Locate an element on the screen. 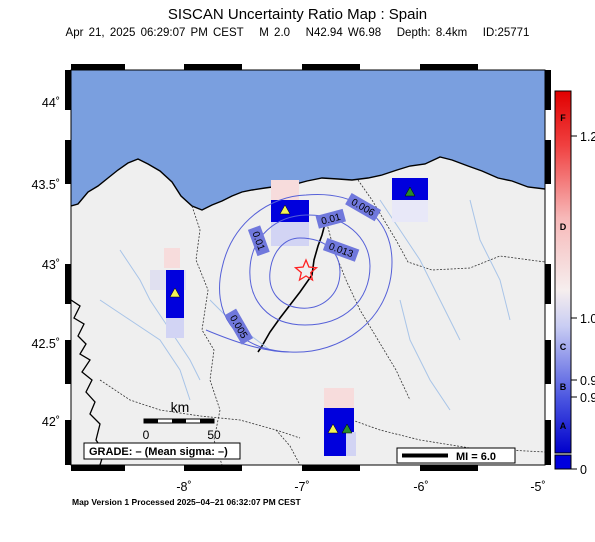 This screenshot has width=595, height=542. latitude-ticks: 44˚ 43.5˚ 43˚ 42.5˚ 42˚ is located at coordinates (46, 262).